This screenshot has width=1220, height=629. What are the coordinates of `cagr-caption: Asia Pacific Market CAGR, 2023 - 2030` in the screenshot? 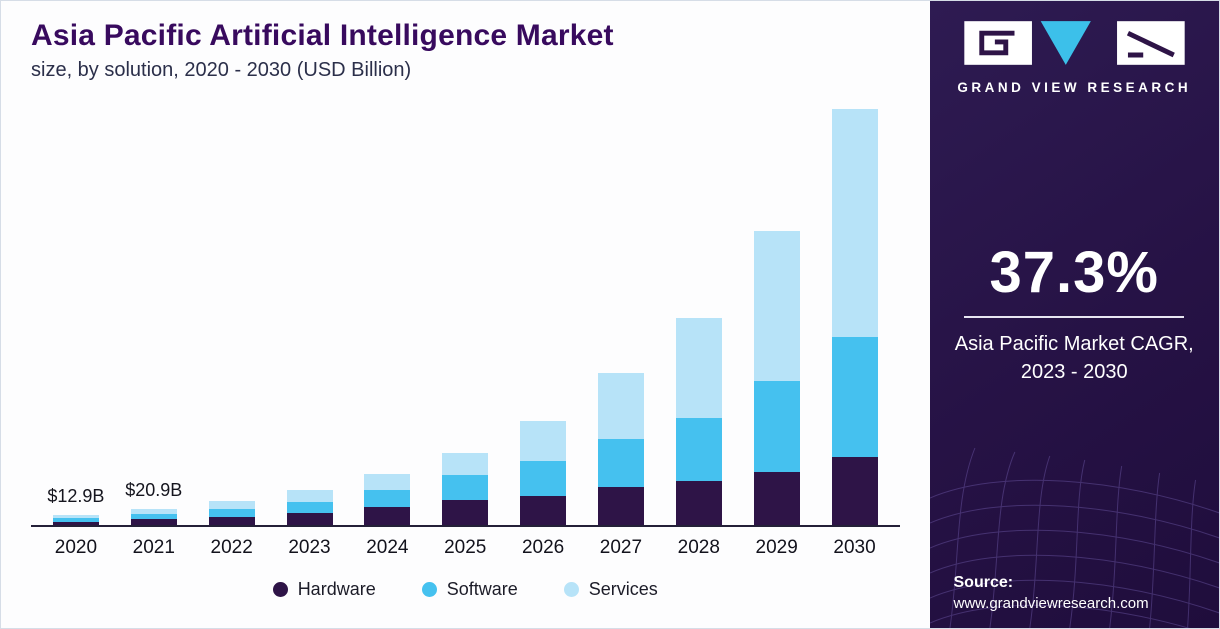 It's located at (1075, 358).